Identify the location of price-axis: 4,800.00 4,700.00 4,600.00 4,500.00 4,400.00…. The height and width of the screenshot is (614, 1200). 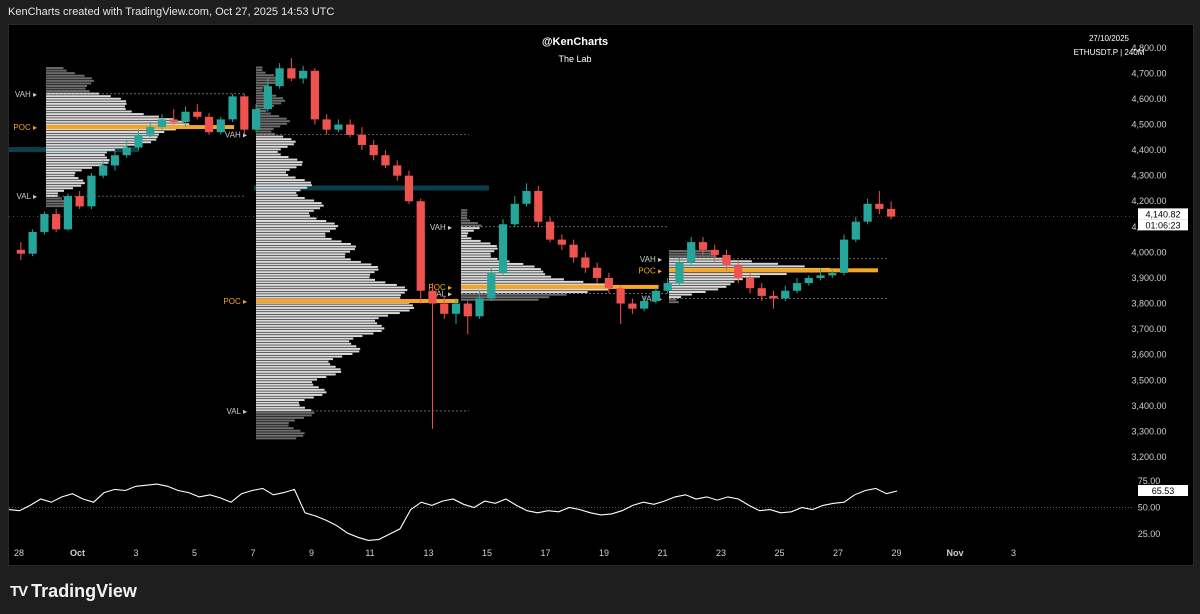
(1159, 291).